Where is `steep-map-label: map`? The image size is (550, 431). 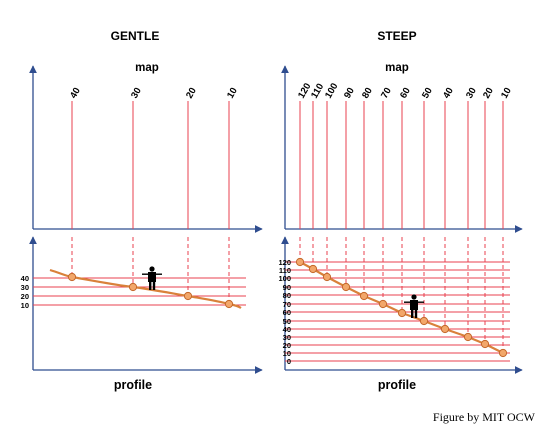
steep-map-label: map is located at coordinates (397, 68).